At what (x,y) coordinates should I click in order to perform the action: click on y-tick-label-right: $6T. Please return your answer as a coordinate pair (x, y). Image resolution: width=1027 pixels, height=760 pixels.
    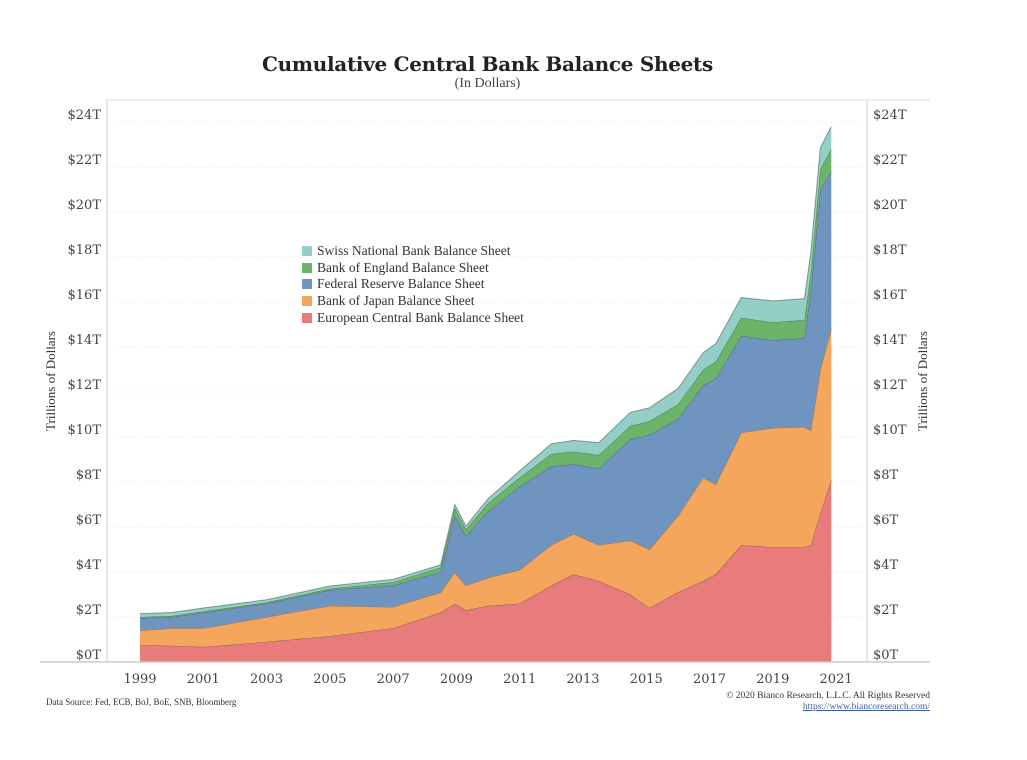
    Looking at the image, I should click on (886, 520).